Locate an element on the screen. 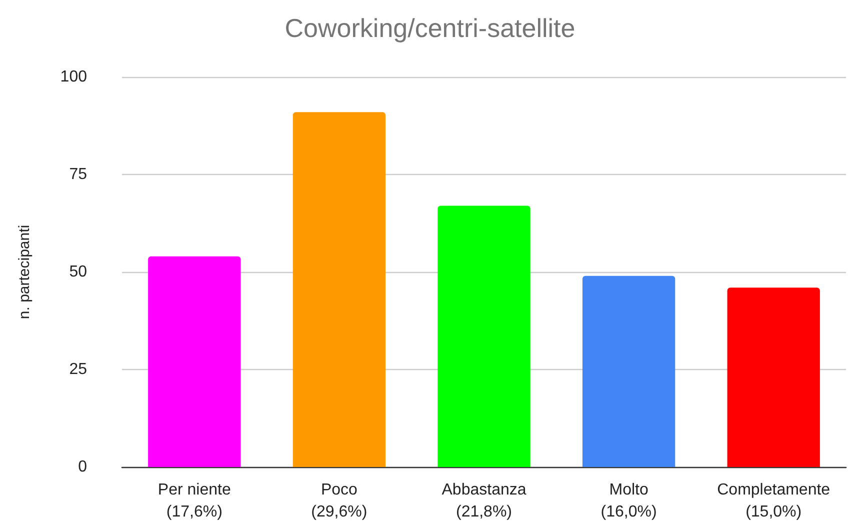  x-tick-label: Per niente (17,6%) is located at coordinates (194, 501).